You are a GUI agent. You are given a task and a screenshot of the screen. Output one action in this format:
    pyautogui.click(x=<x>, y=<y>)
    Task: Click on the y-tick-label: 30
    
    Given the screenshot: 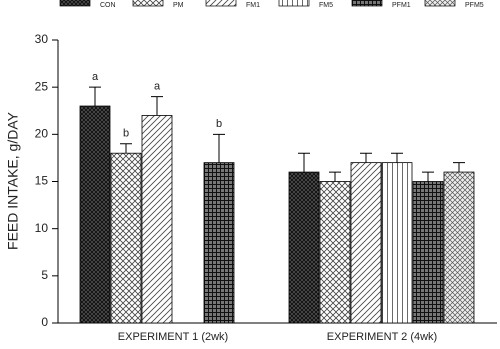 What is the action you would take?
    pyautogui.click(x=42, y=39)
    